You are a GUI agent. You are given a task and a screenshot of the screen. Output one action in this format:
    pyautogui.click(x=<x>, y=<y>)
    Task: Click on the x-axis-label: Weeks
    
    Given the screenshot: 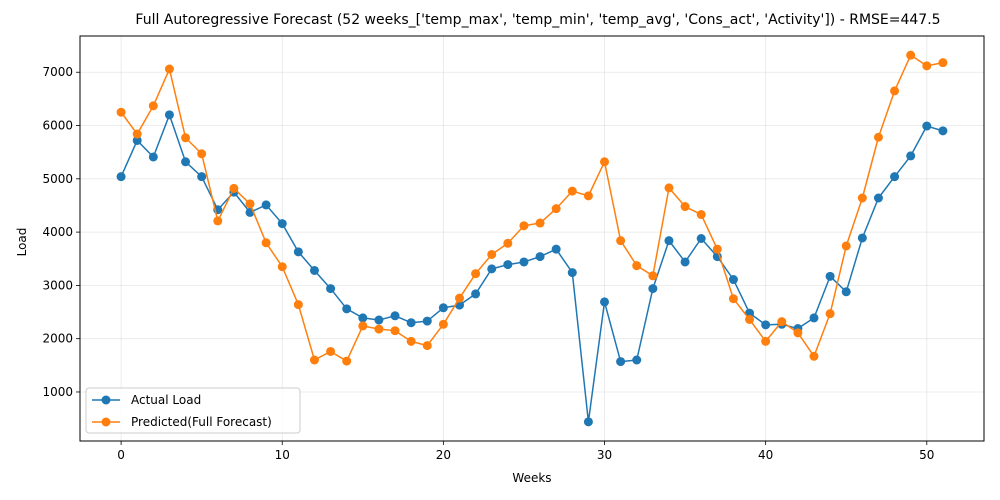 What is the action you would take?
    pyautogui.click(x=531, y=478)
    